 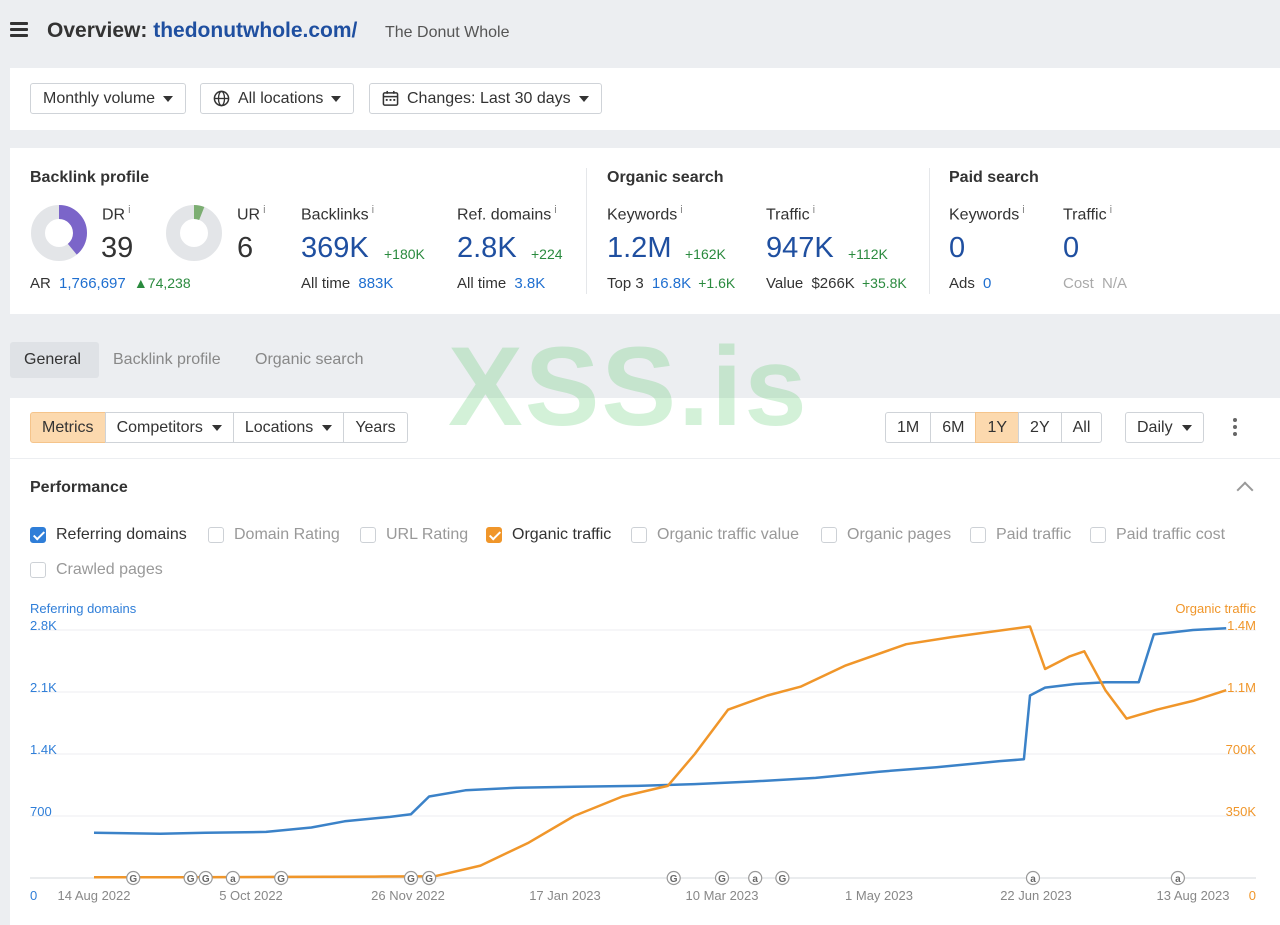 What do you see at coordinates (92, 283) in the screenshot?
I see `ar-value-link: 1,766,697` at bounding box center [92, 283].